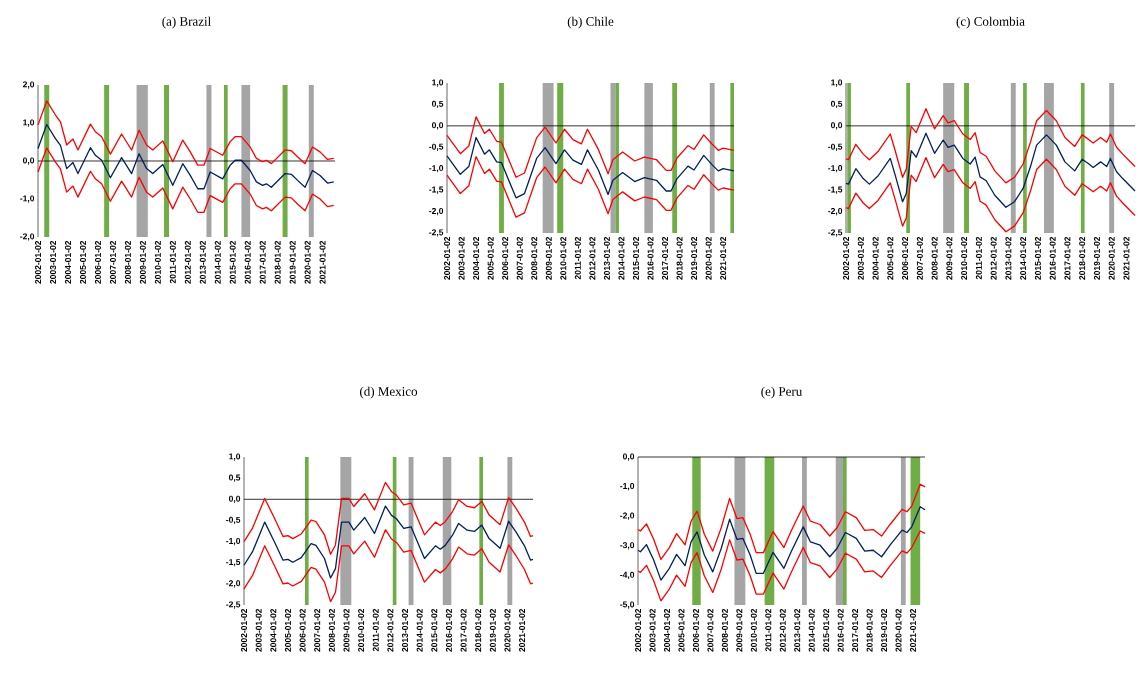  What do you see at coordinates (186, 22) in the screenshot?
I see `chart-title: (a) Brazil` at bounding box center [186, 22].